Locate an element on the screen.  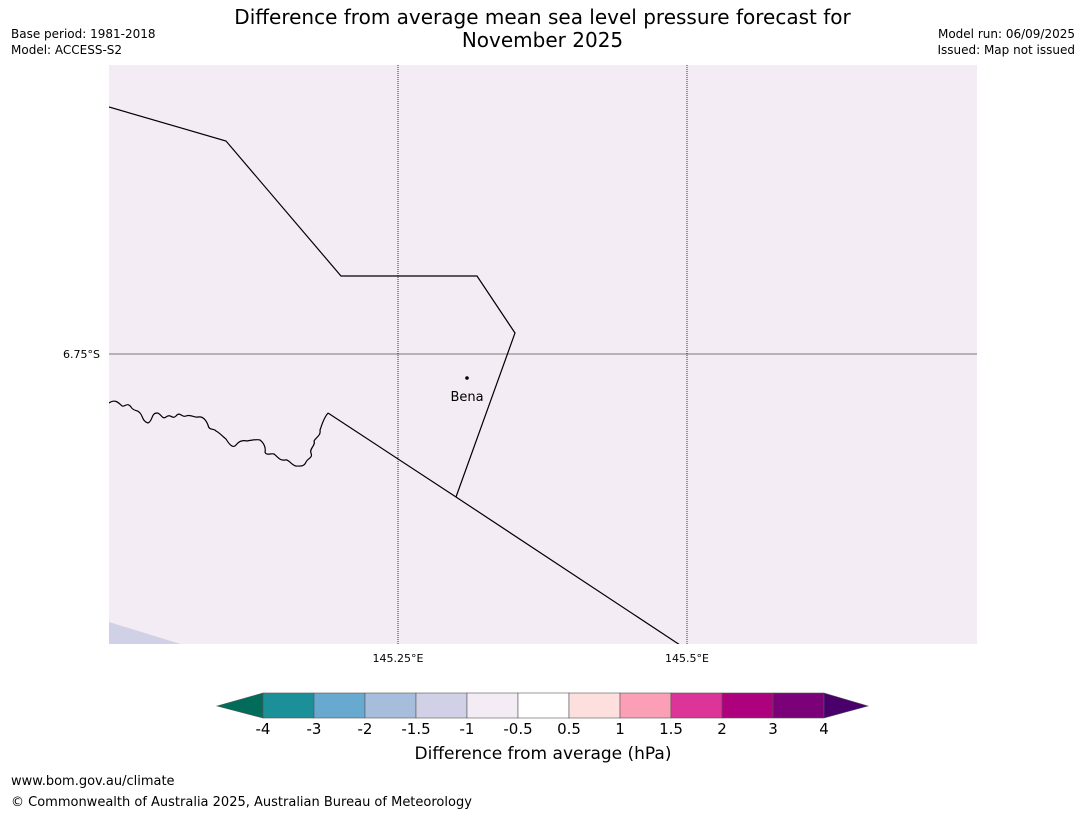
colorbar-over-arrow is located at coordinates (846, 705).